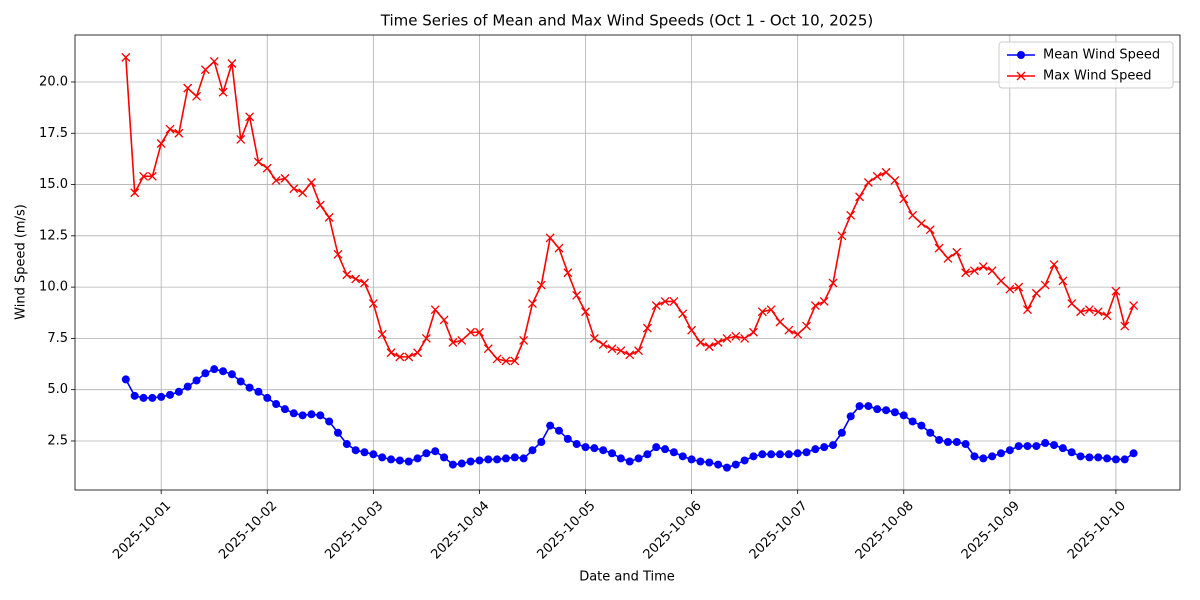  What do you see at coordinates (779, 530) in the screenshot?
I see `x-tick-label: 2025-10-07` at bounding box center [779, 530].